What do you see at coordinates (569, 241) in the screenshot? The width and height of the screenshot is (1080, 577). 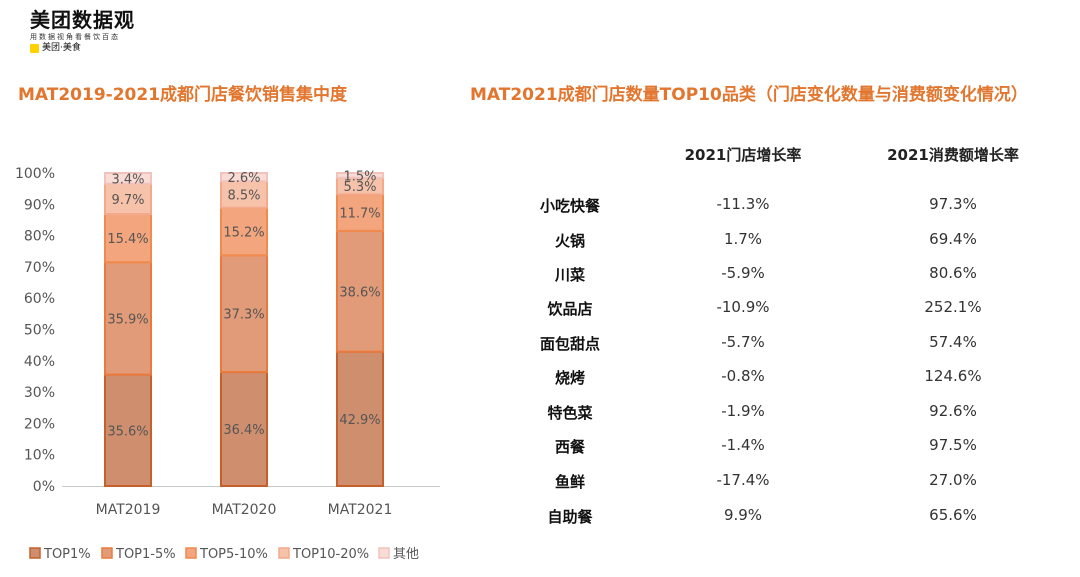 I see `row-category: 火锅` at bounding box center [569, 241].